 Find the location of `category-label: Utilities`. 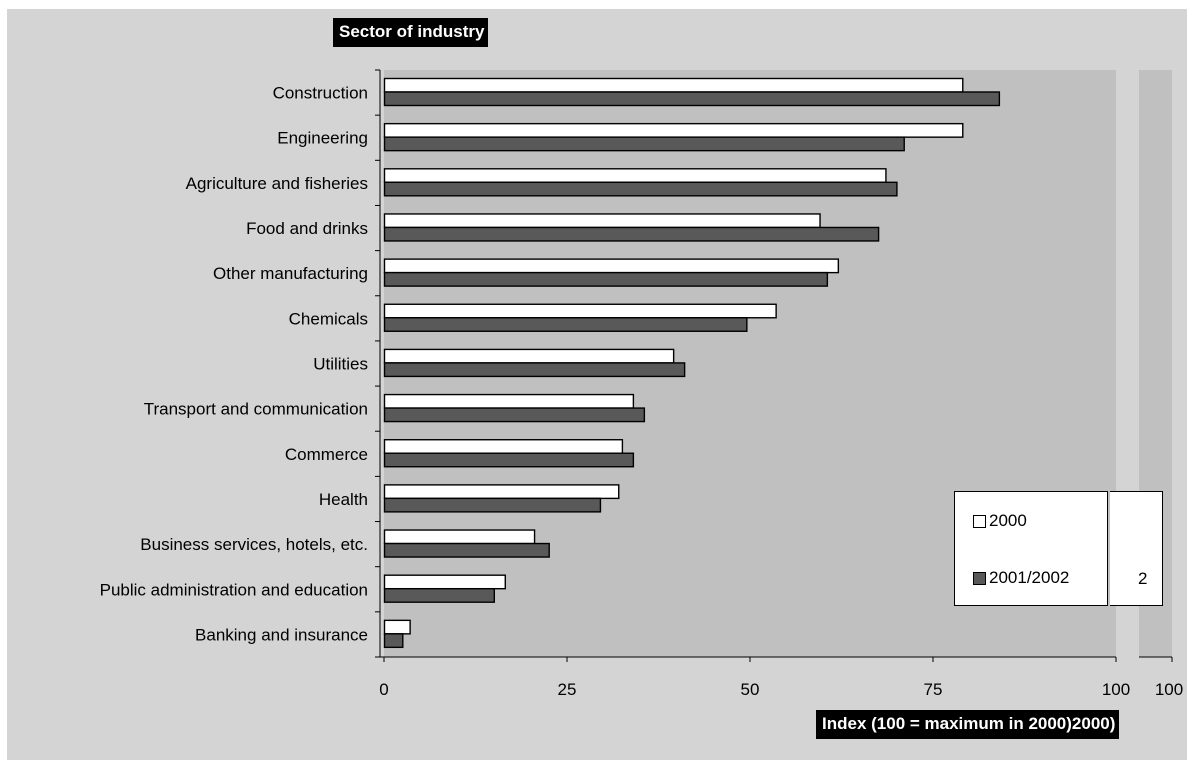

category-label: Utilities is located at coordinates (340, 364).